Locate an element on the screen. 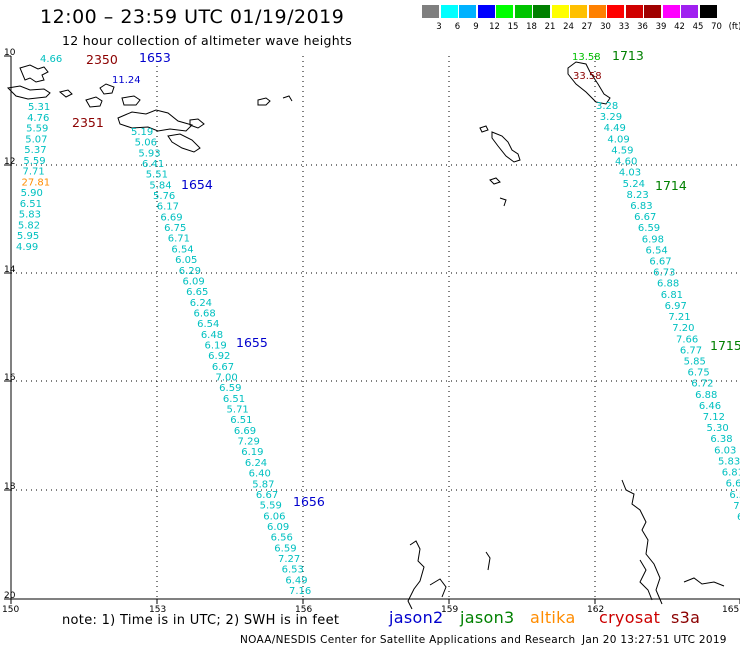  wave-height-value: 5.19 is located at coordinates (142, 132).